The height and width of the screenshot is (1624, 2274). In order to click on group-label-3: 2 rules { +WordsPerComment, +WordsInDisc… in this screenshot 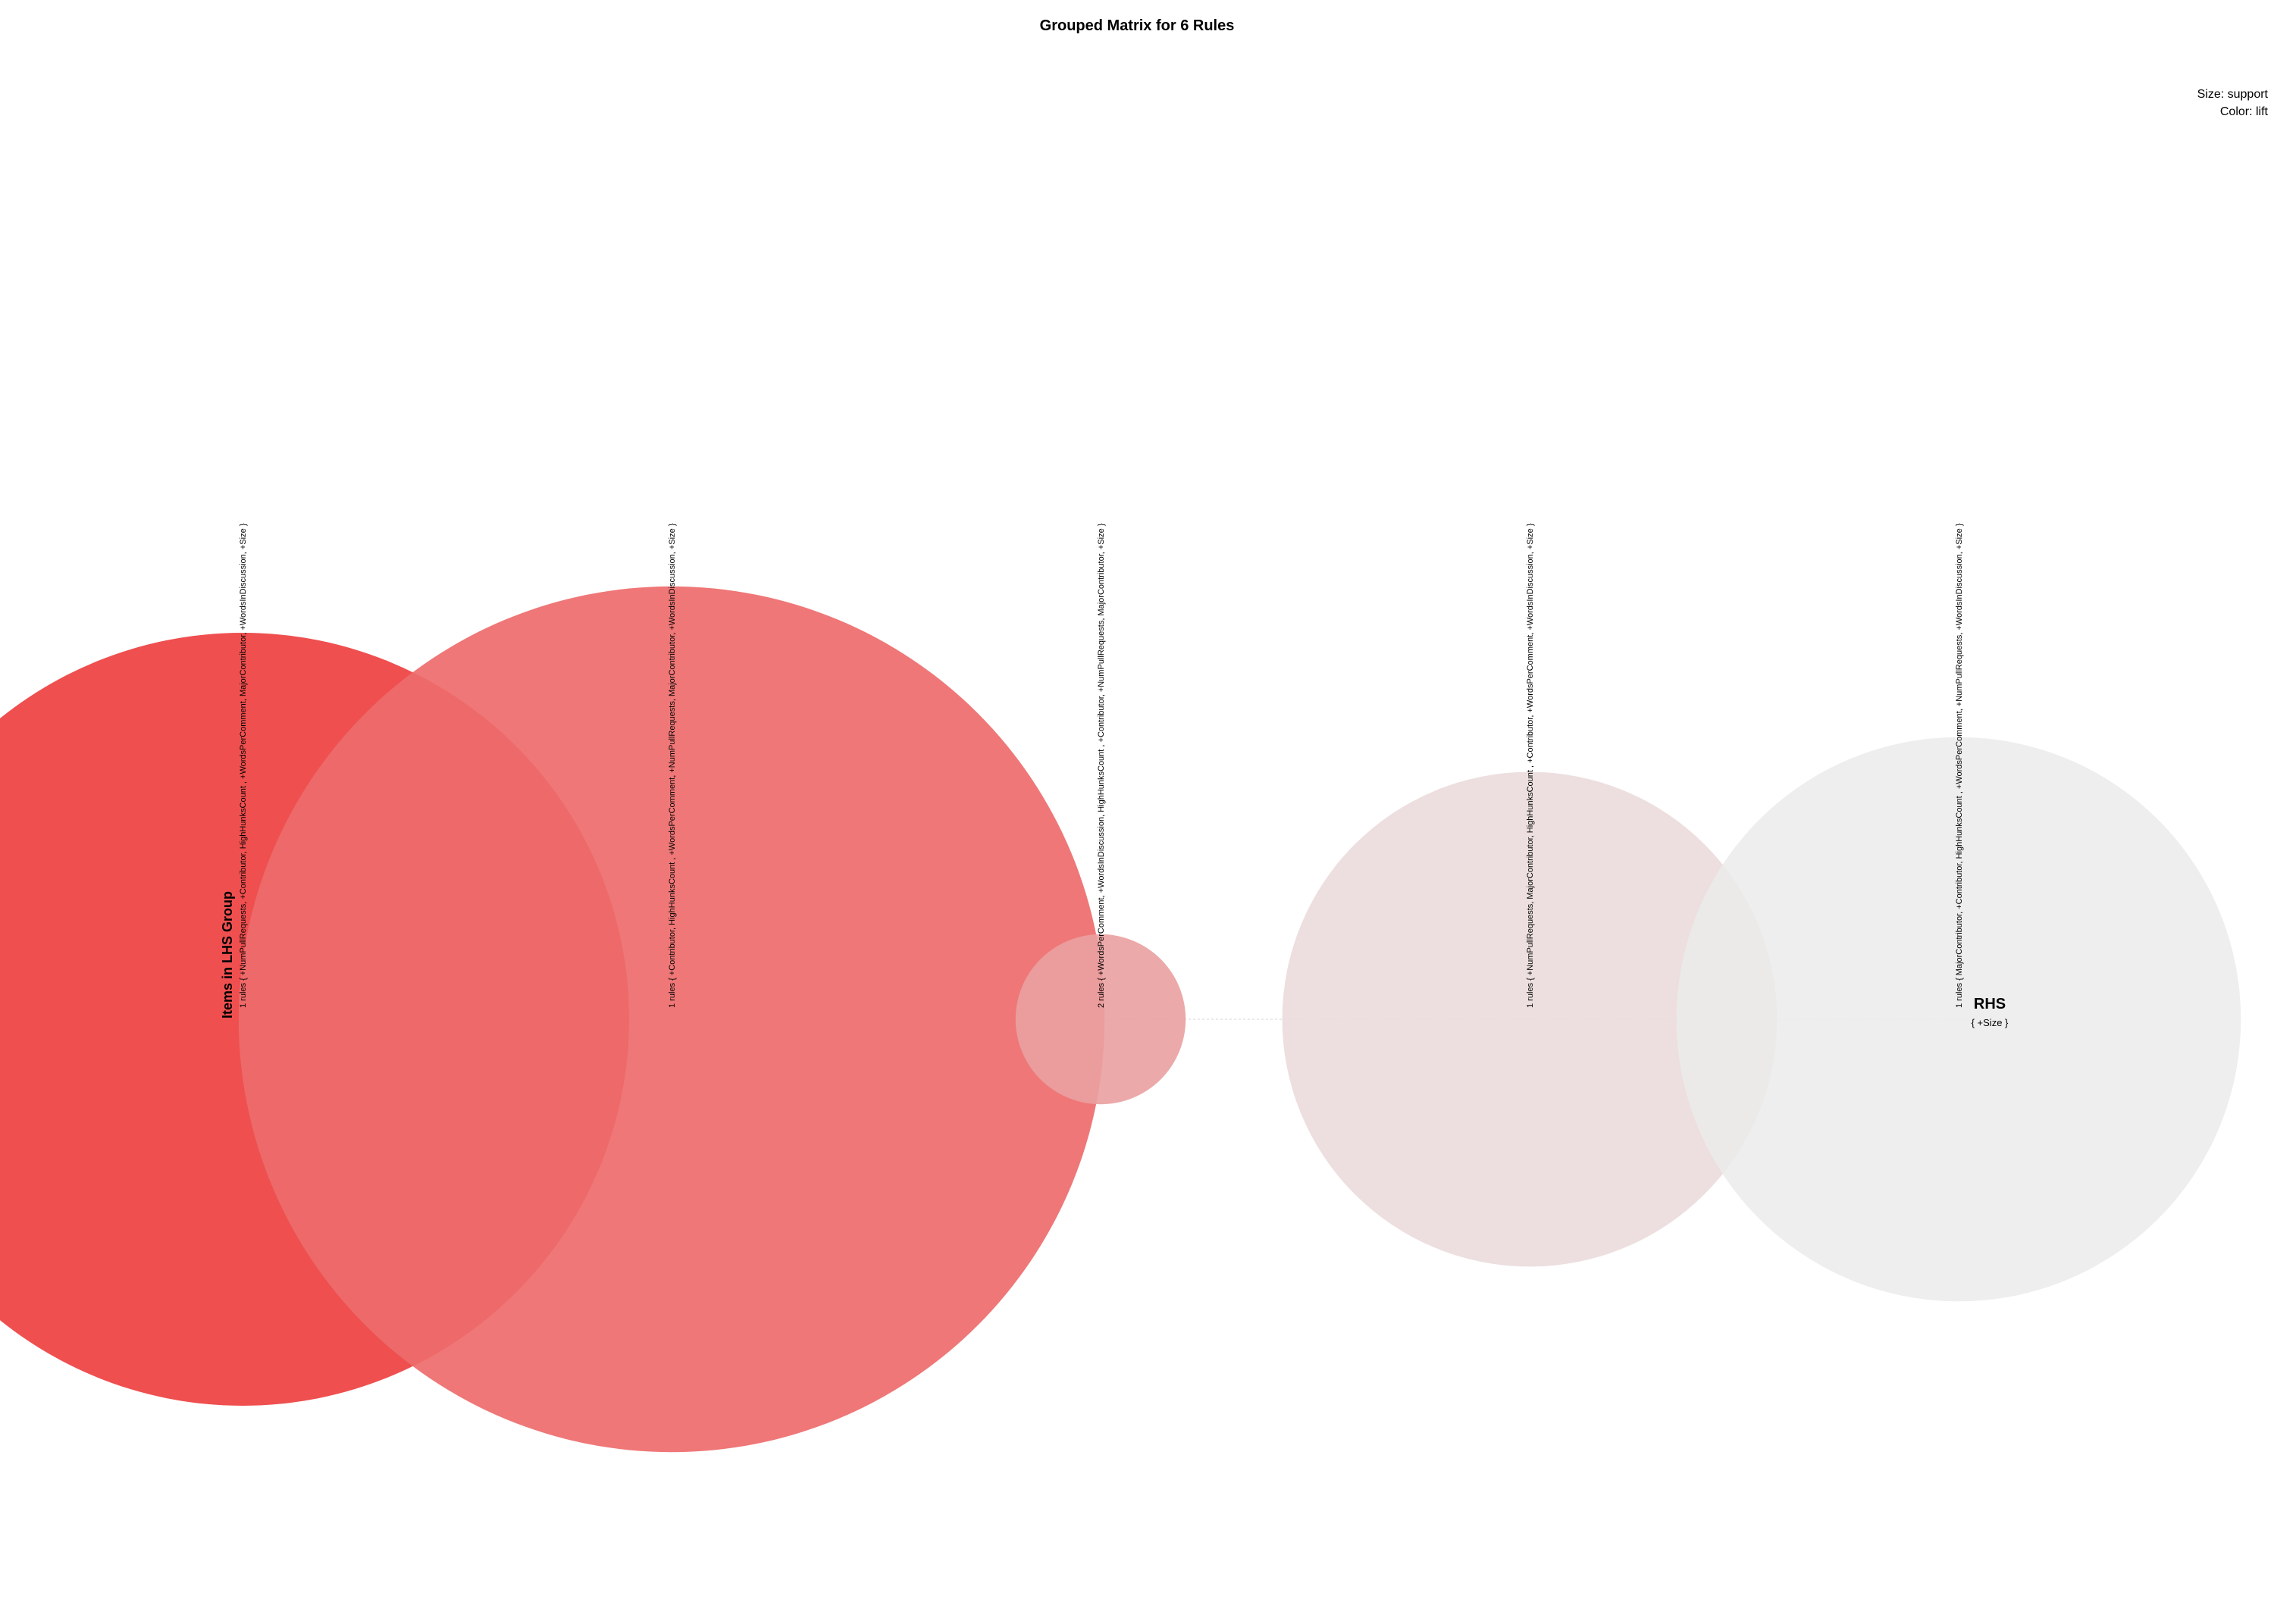, I will do `click(1101, 765)`.